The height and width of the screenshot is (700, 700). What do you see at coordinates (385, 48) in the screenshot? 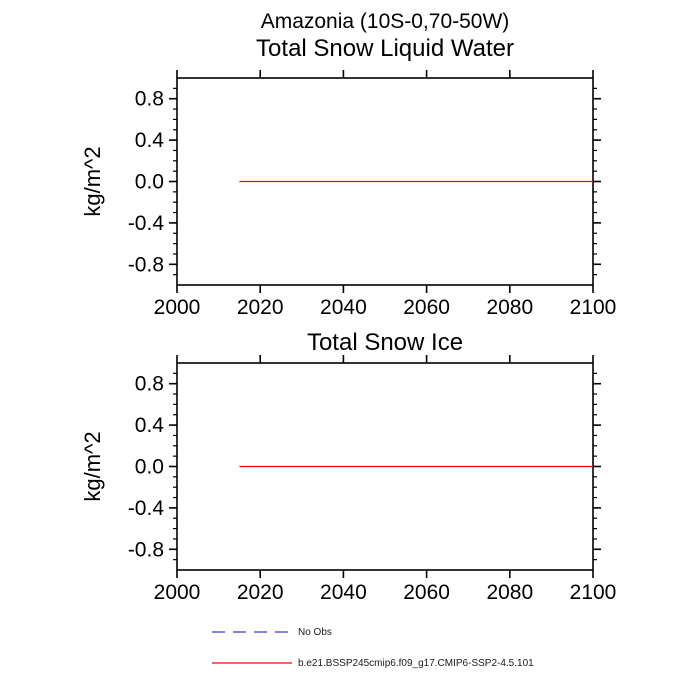
I see `chart-title-total-snow-liquid-water: Total Snow Liquid Water` at bounding box center [385, 48].